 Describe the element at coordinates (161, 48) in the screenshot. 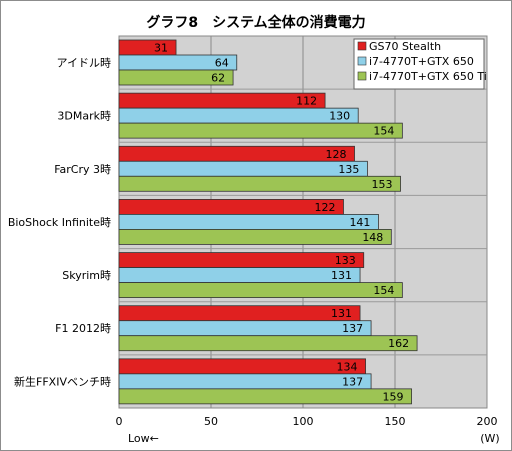

I see `bar-value-label: 31` at that location.